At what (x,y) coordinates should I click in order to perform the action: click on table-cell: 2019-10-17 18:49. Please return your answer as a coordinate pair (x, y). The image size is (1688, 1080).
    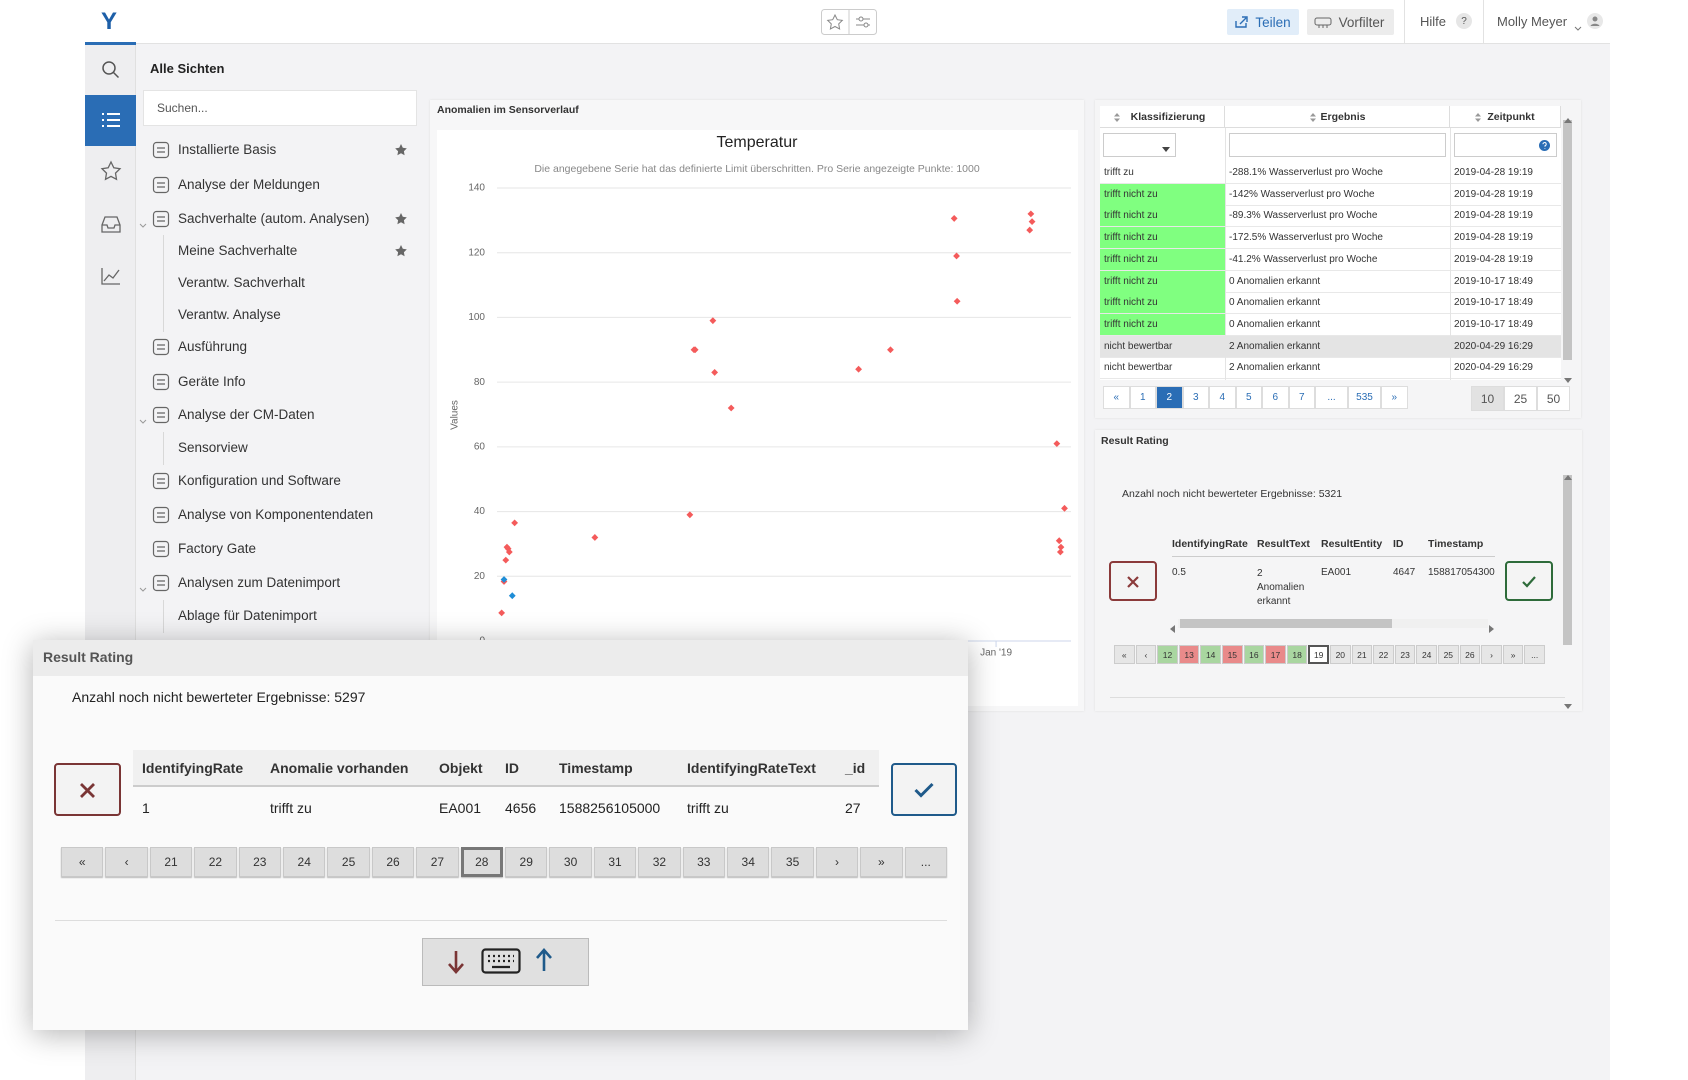
    Looking at the image, I should click on (1493, 303).